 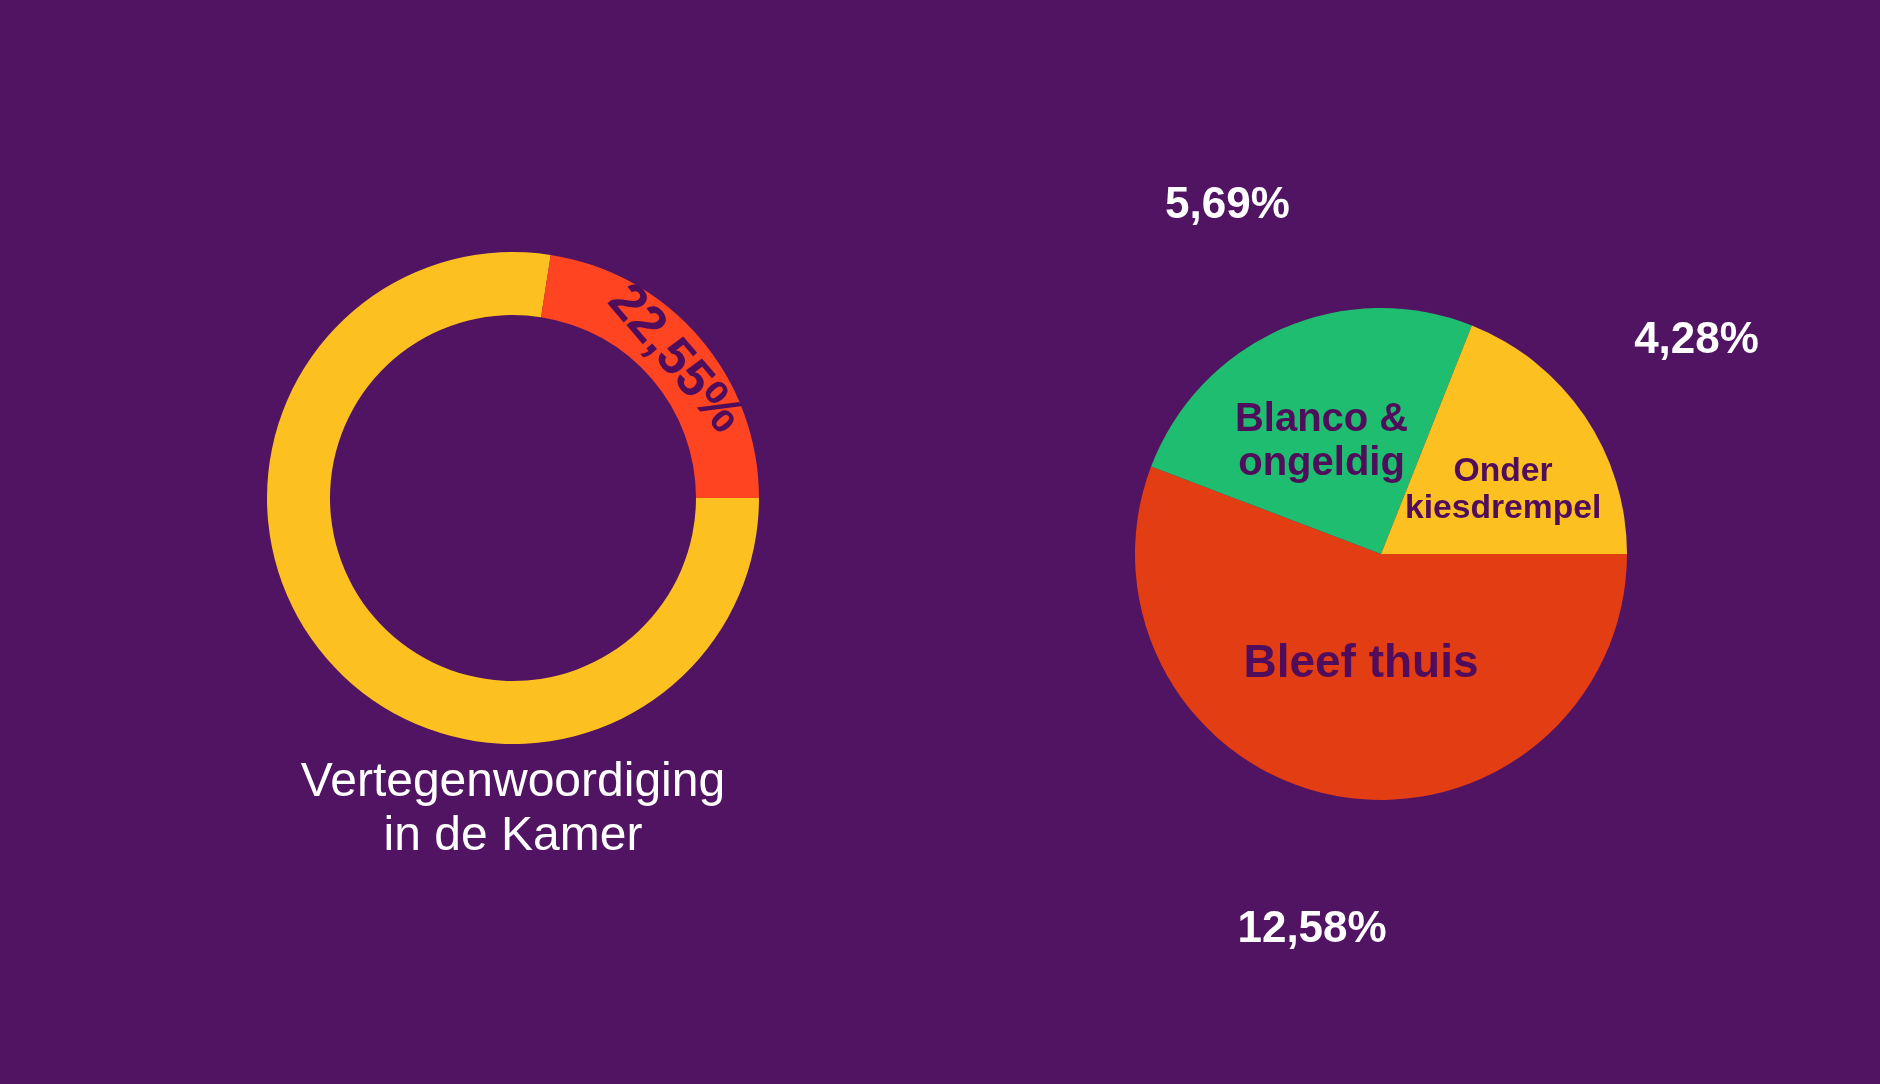 I want to click on donut-slice, so click(x=513, y=498).